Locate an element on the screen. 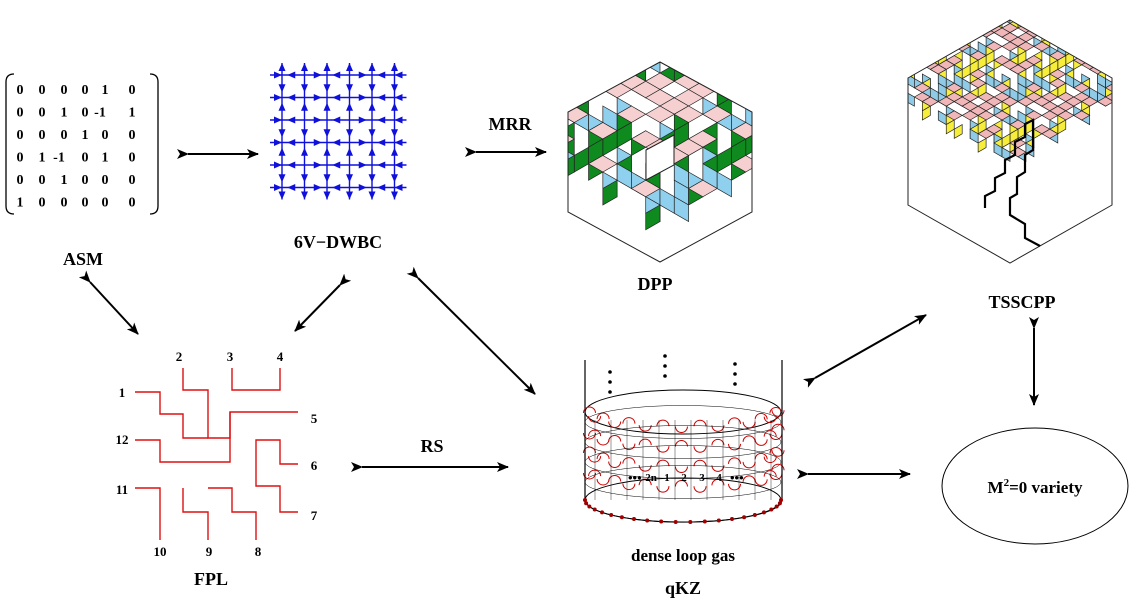 The width and height of the screenshot is (1138, 608). asm-entry: 1 is located at coordinates (132, 113).